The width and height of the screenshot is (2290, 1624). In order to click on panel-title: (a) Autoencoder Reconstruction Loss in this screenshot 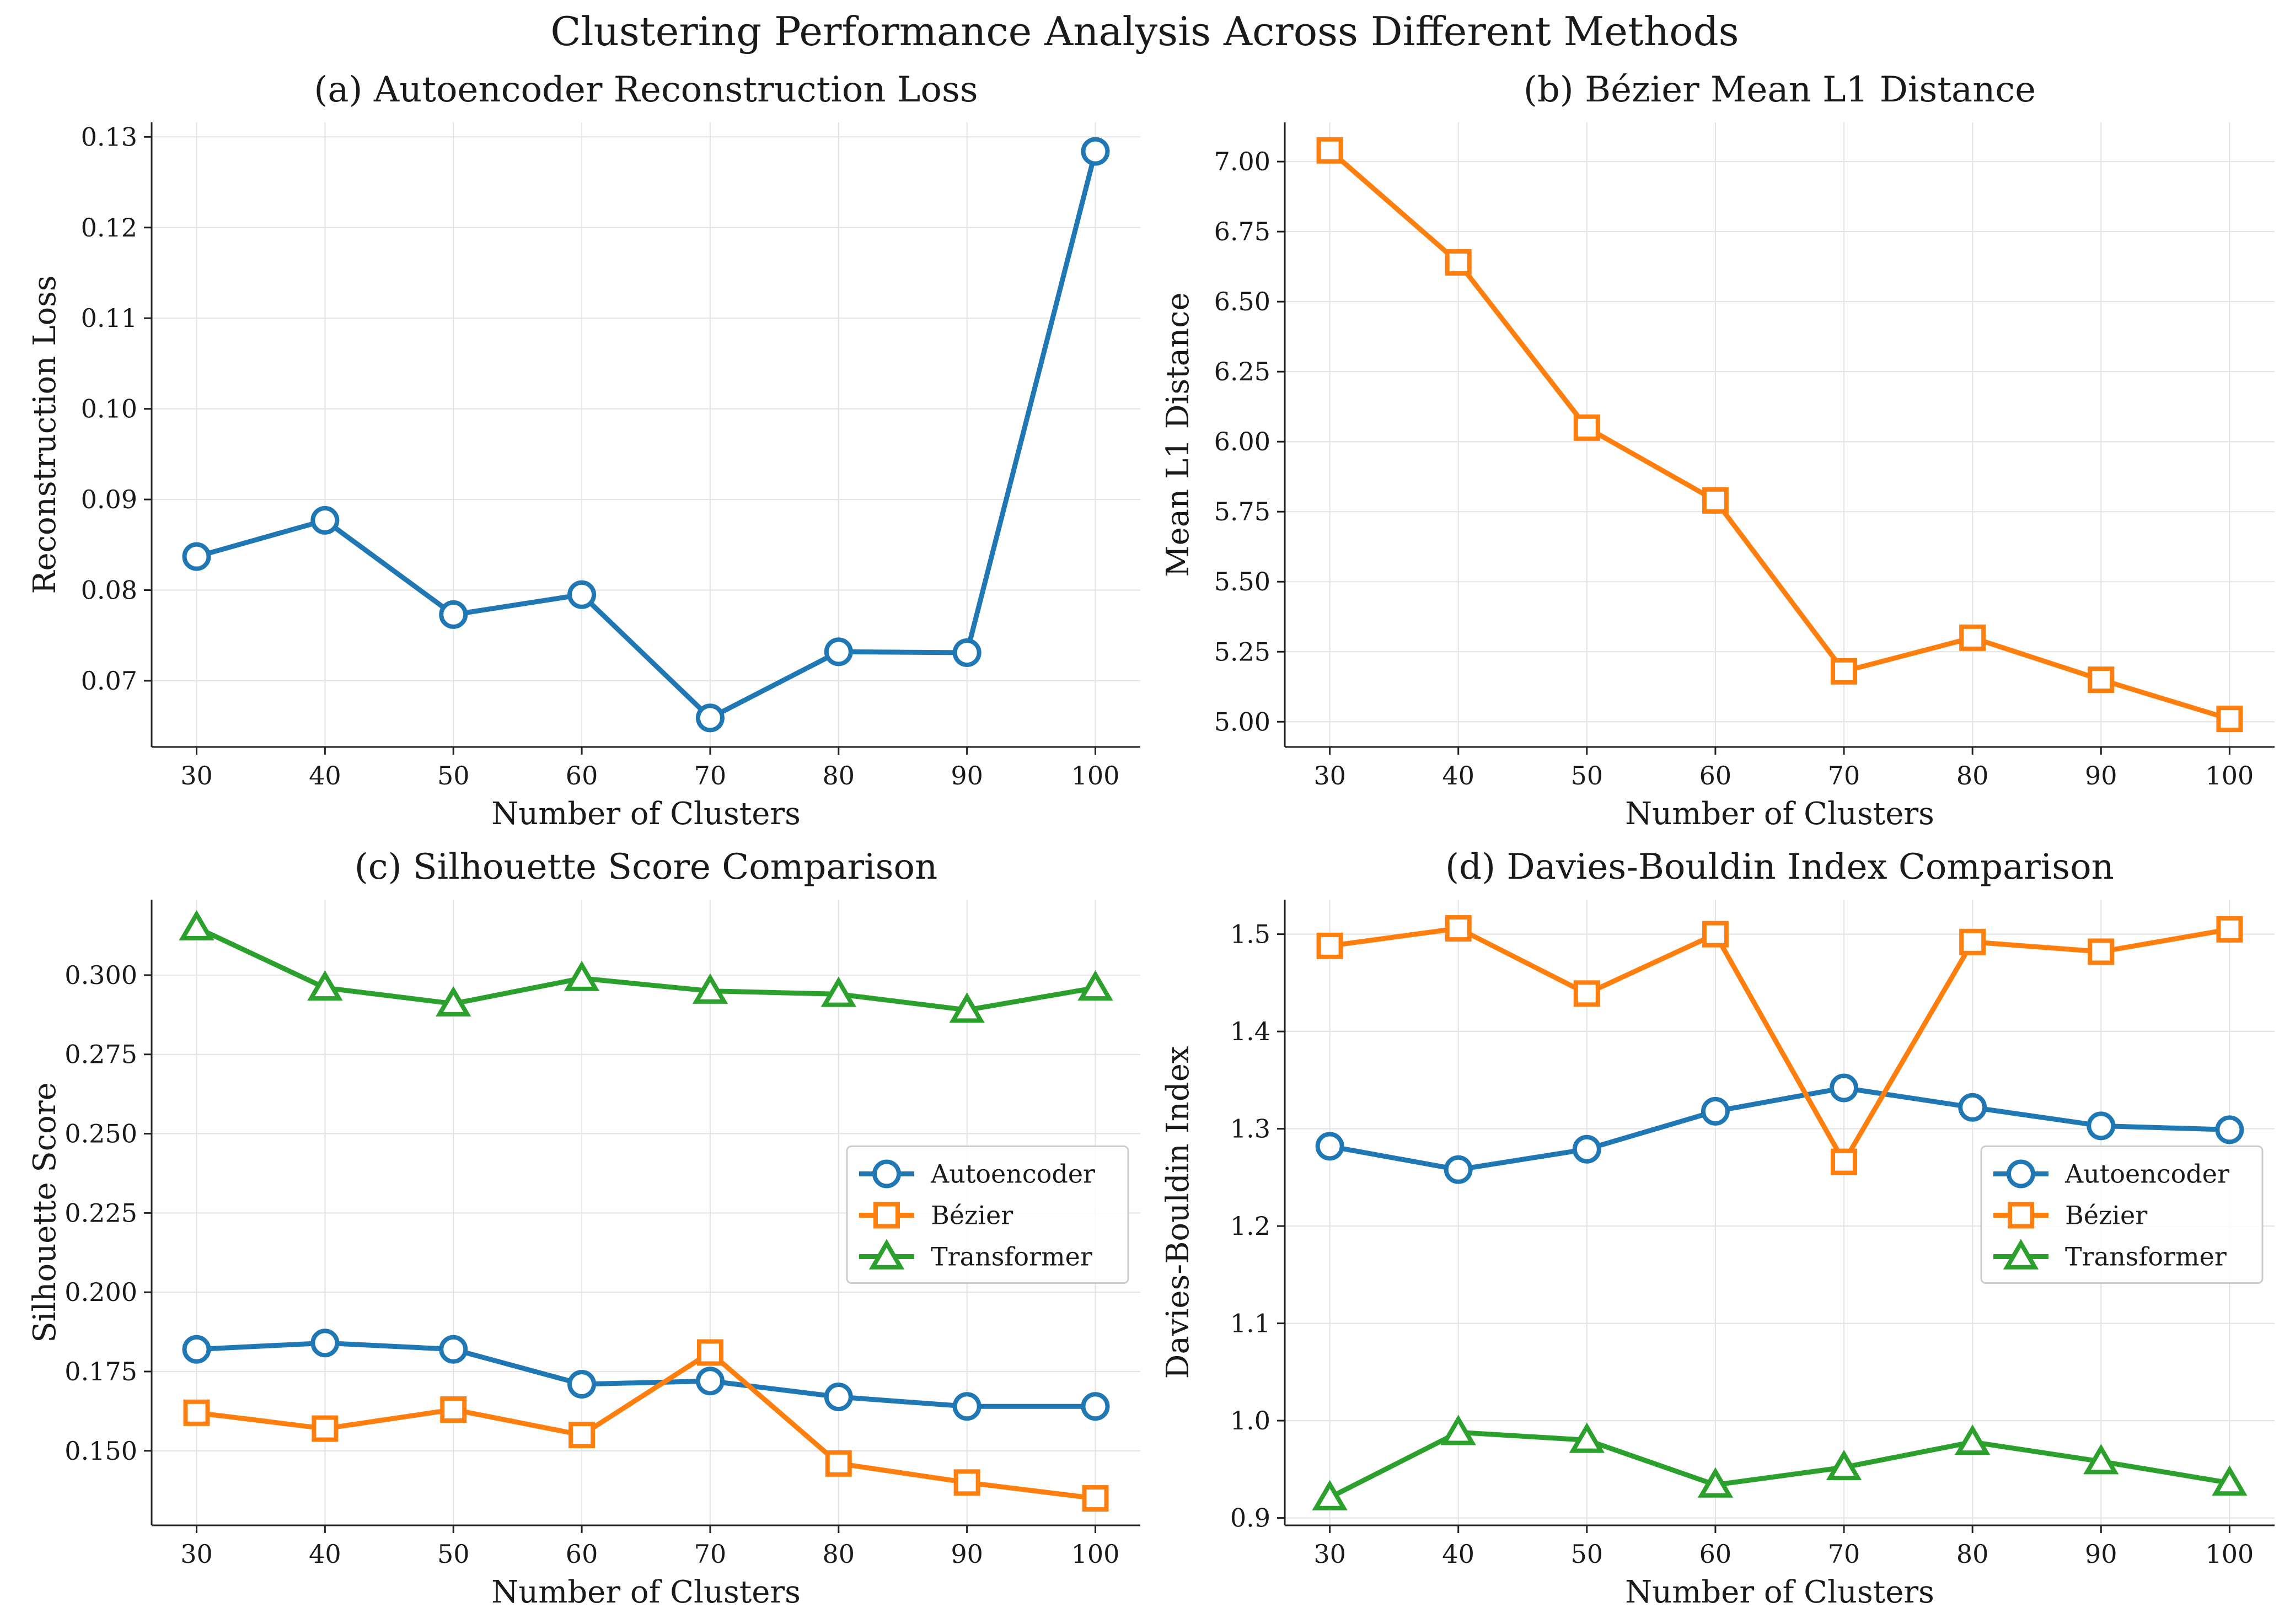, I will do `click(646, 90)`.